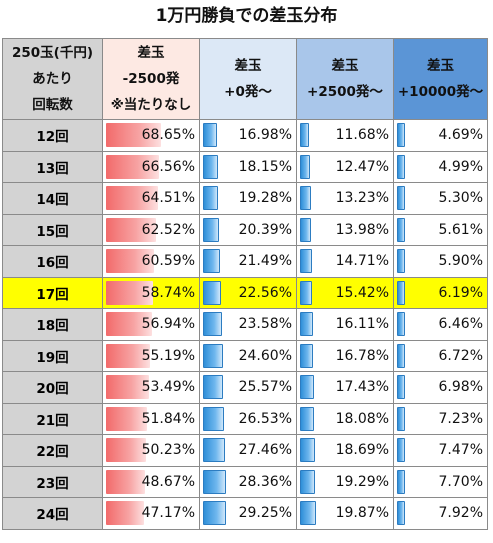  What do you see at coordinates (52, 450) in the screenshot?
I see `row-label: 22回` at bounding box center [52, 450].